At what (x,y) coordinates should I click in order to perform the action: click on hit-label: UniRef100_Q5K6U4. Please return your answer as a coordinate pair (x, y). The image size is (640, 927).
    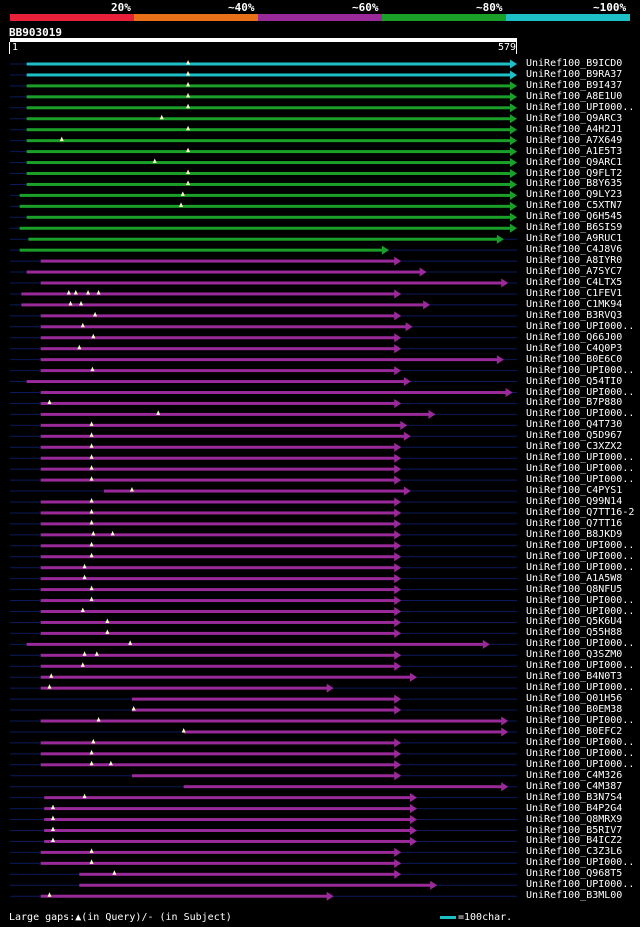
    Looking at the image, I should click on (574, 622).